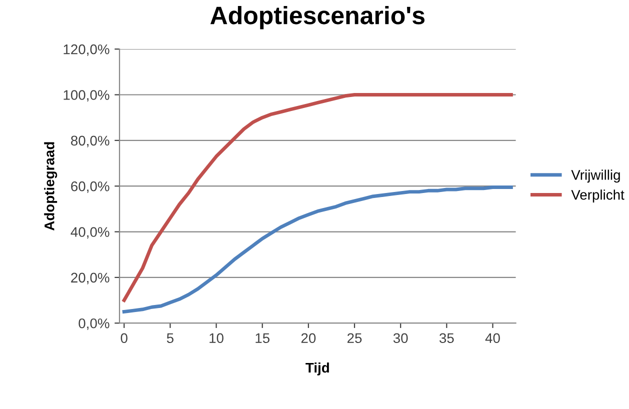 The image size is (629, 409). I want to click on x-tick-label: 30, so click(400, 338).